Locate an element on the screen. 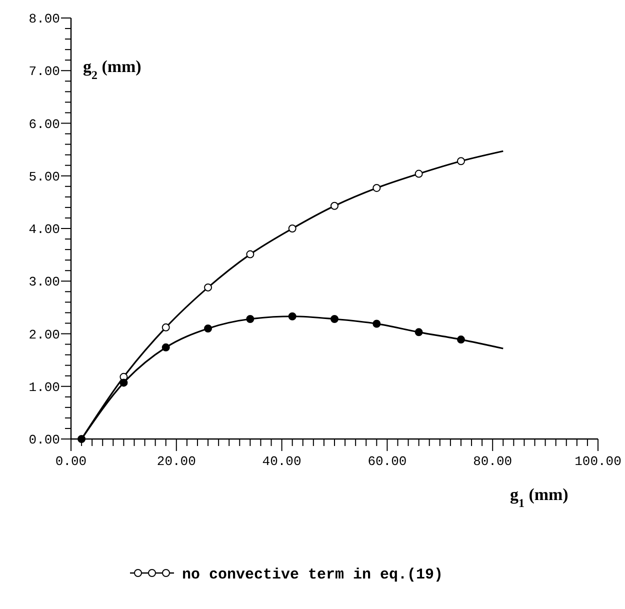 Image resolution: width=625 pixels, height=609 pixels. x-tick-label: 80.00 is located at coordinates (492, 461).